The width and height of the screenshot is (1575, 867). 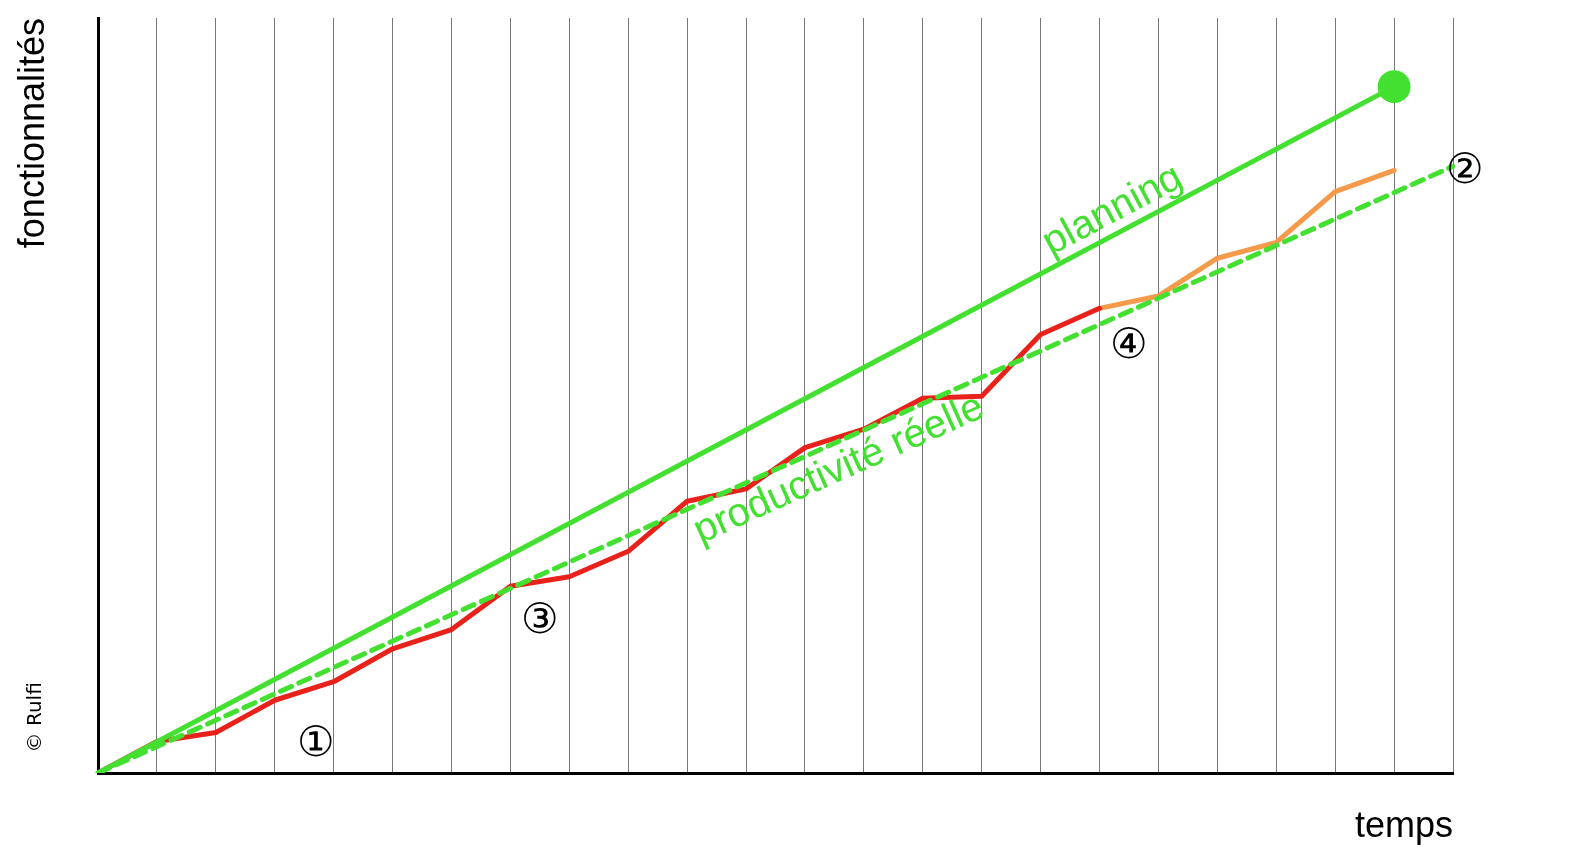 I want to click on x-axis-title: temps, so click(x=1403, y=825).